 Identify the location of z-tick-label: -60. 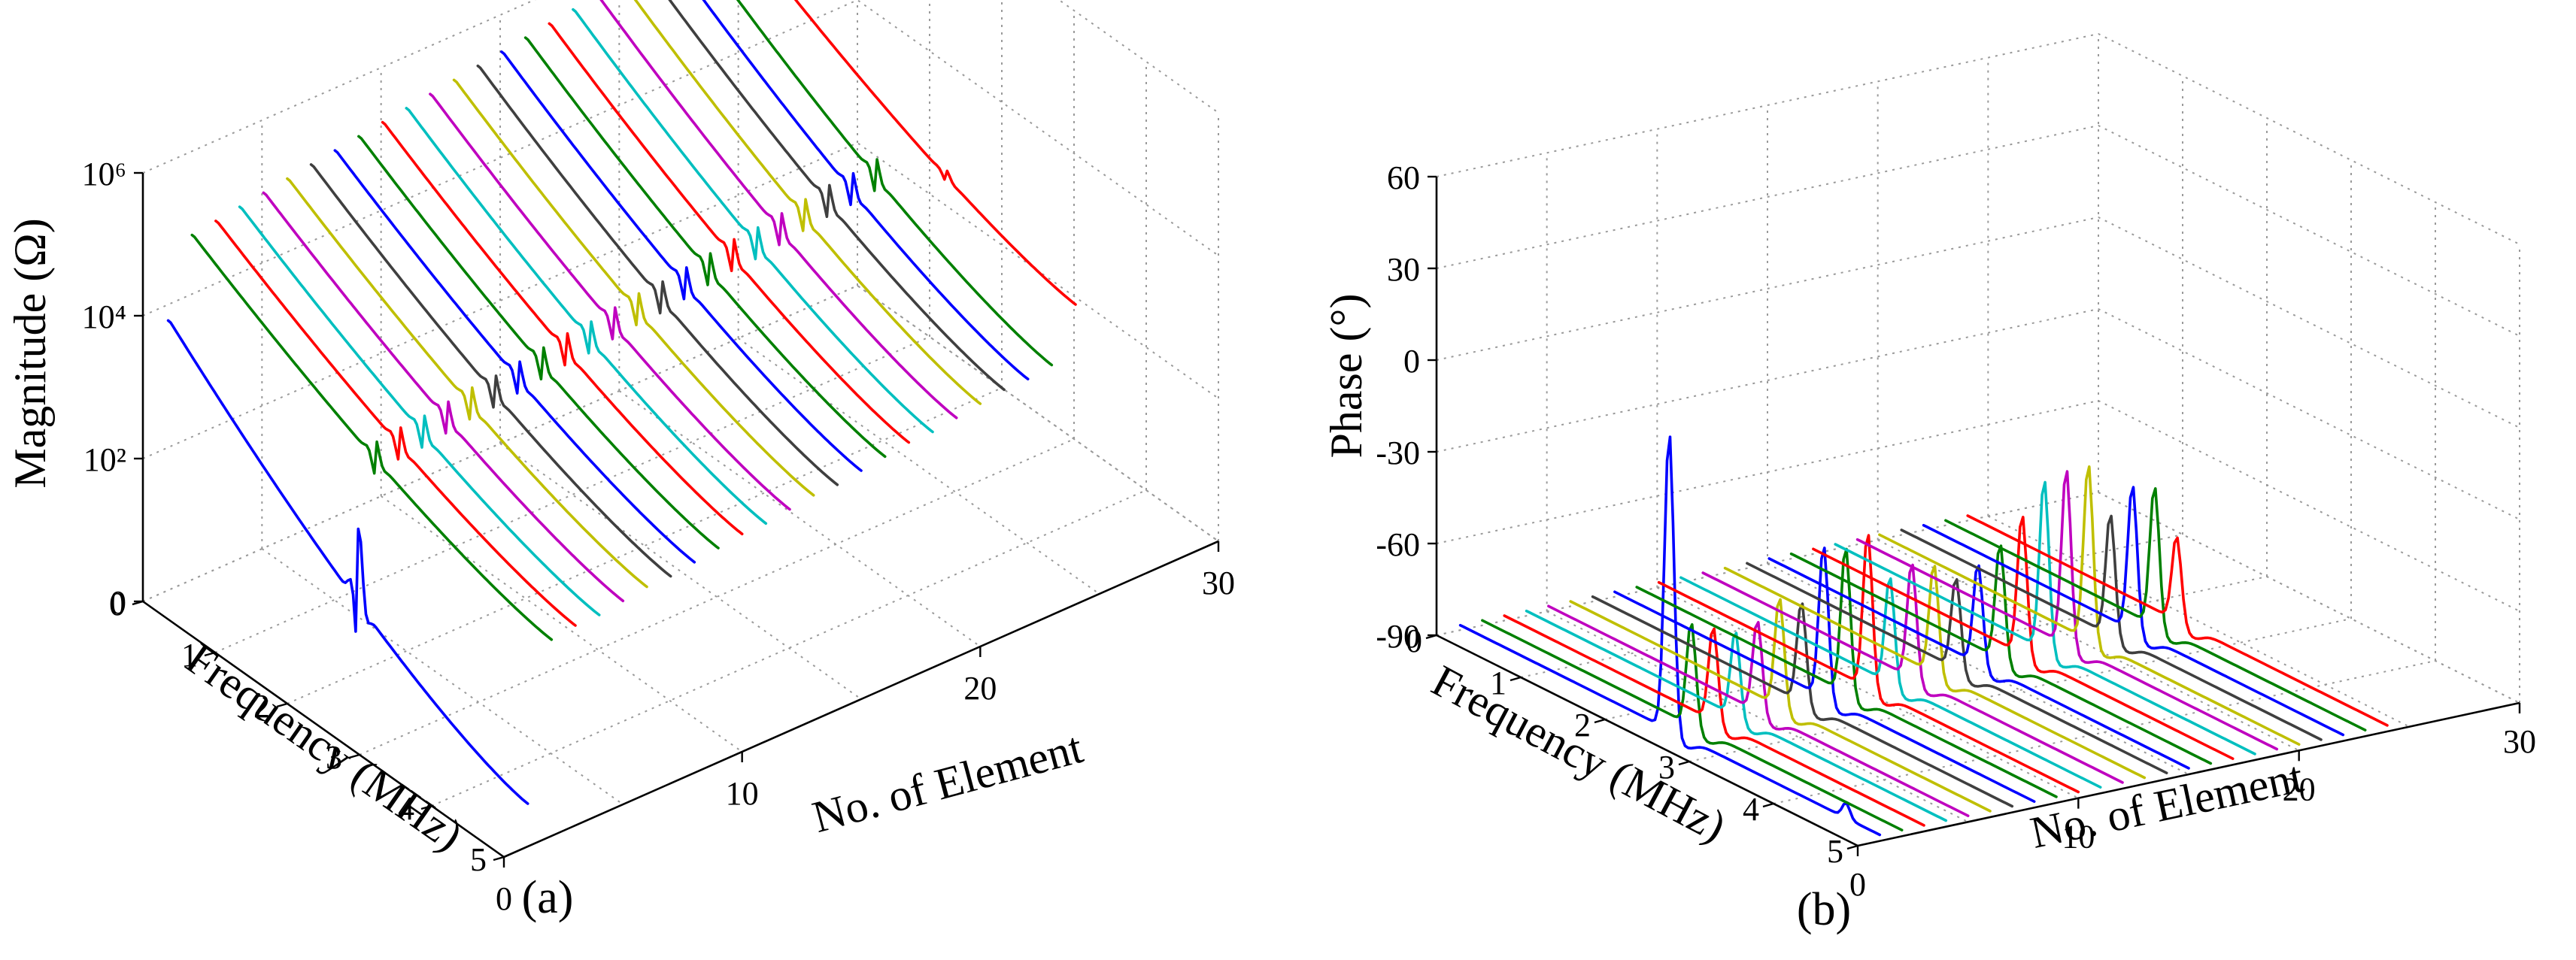
(1398, 545).